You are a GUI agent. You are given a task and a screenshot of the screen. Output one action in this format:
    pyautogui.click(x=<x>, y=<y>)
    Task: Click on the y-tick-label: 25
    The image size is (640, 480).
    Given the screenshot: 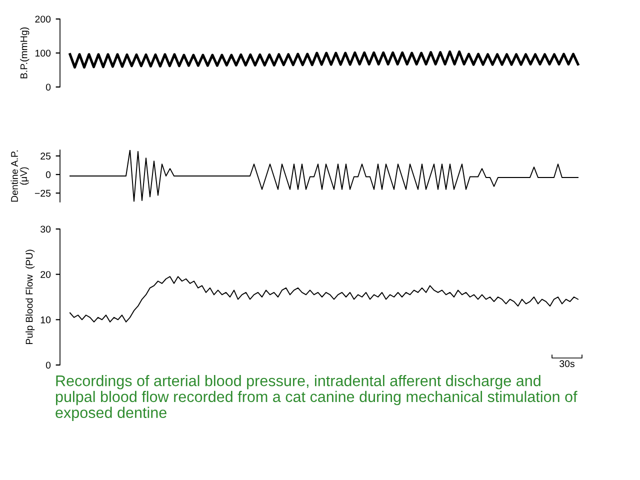 What is the action you would take?
    pyautogui.click(x=45, y=156)
    